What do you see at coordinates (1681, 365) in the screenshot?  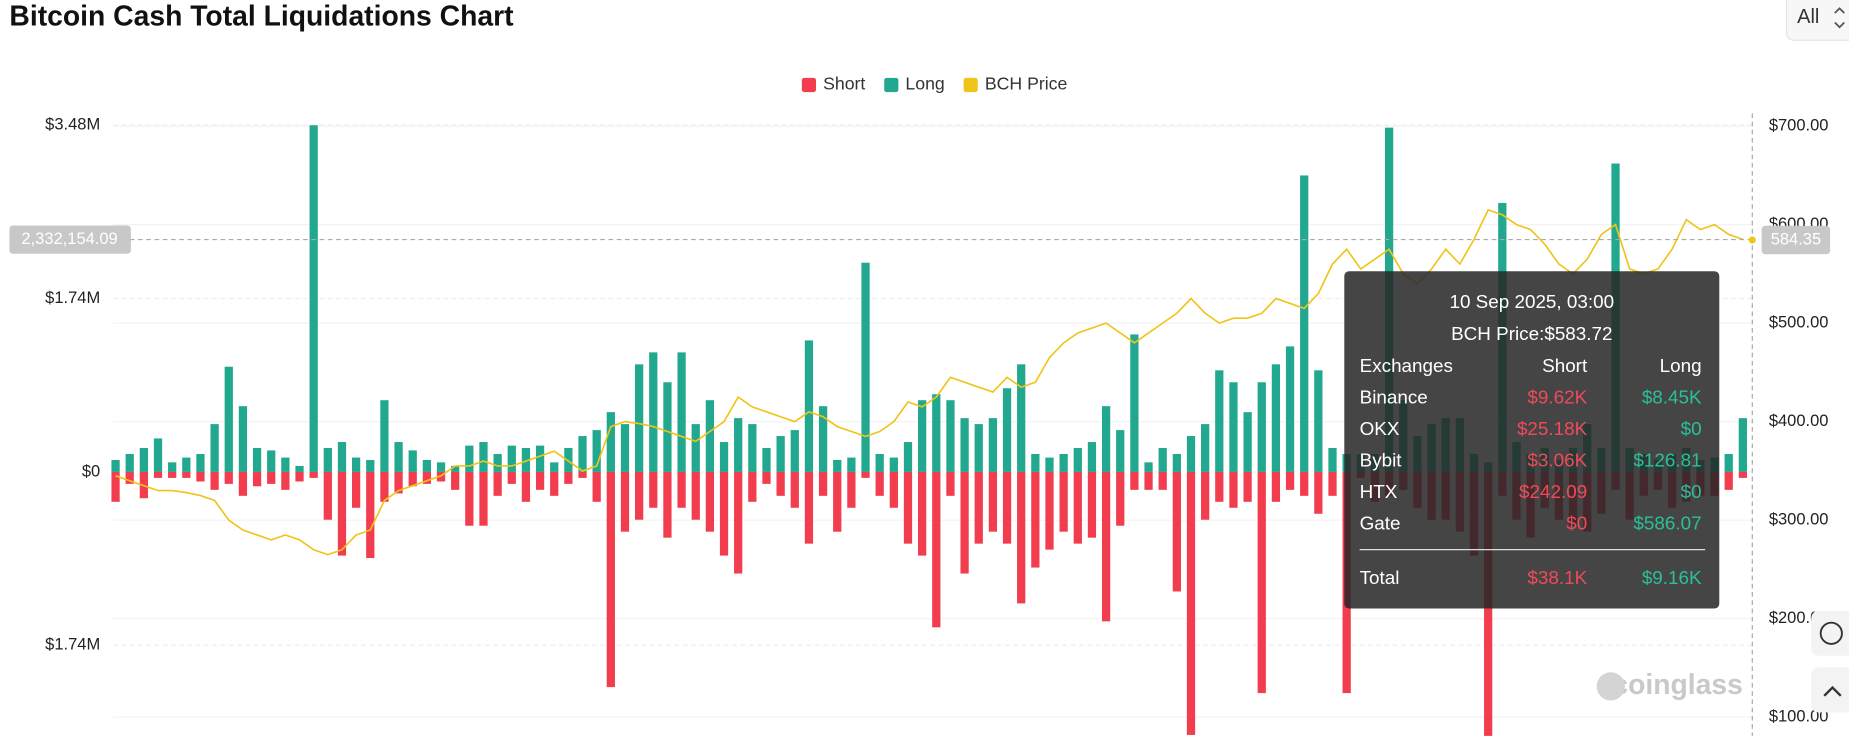 I see `tooltip-header: Long` at bounding box center [1681, 365].